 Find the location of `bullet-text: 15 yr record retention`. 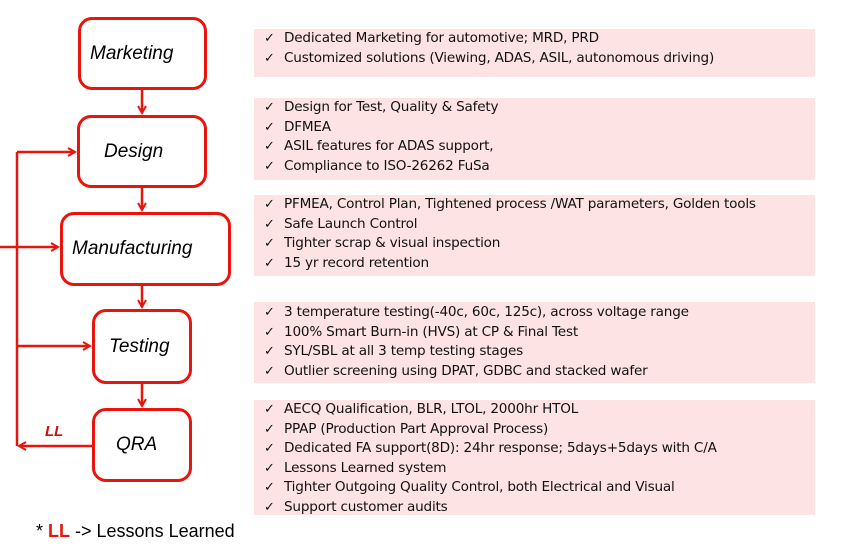

bullet-text: 15 yr record retention is located at coordinates (356, 262).